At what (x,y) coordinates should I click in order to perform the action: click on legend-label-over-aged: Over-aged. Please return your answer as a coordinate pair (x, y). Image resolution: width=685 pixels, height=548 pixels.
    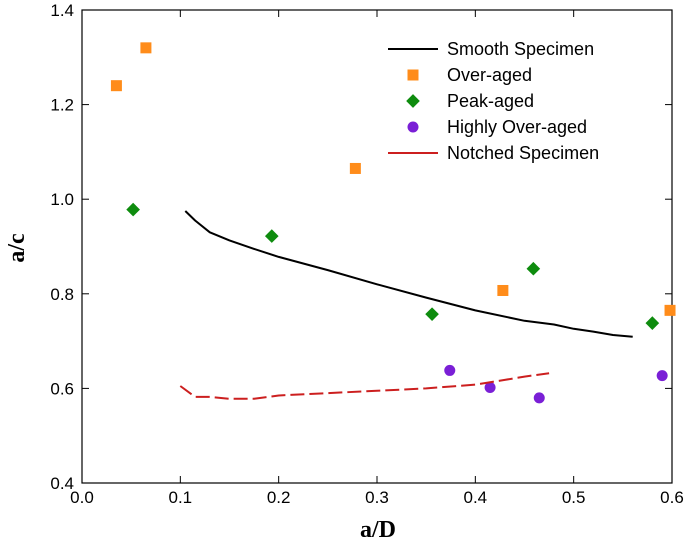
    Looking at the image, I should click on (489, 75).